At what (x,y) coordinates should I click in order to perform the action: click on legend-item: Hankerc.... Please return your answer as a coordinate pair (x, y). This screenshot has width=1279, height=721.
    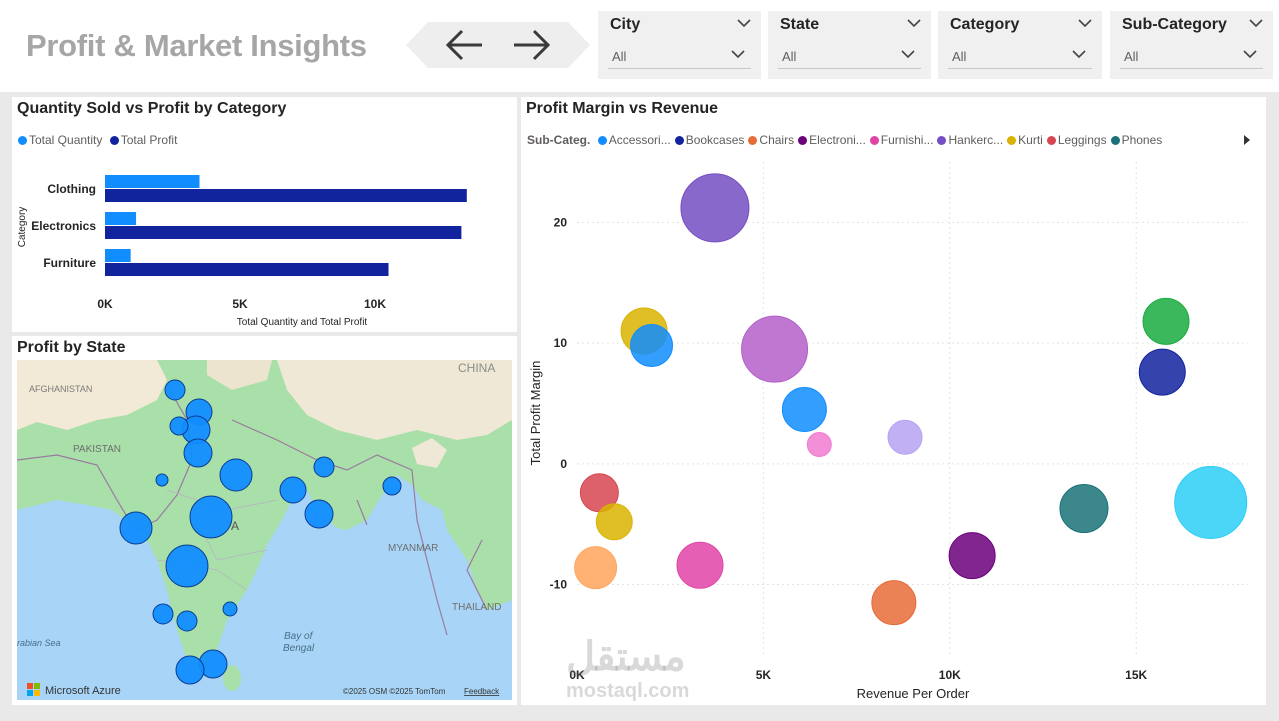
    Looking at the image, I should click on (970, 140).